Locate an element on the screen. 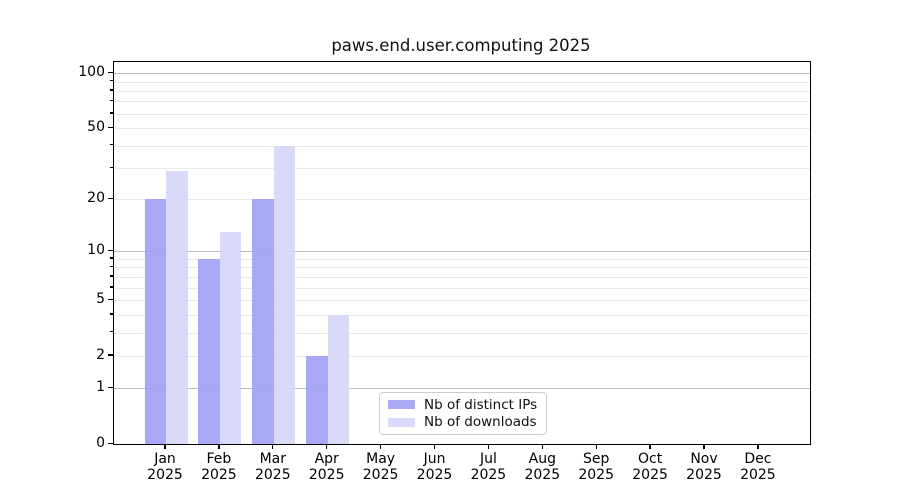  xtick-mark-apr is located at coordinates (327, 447).